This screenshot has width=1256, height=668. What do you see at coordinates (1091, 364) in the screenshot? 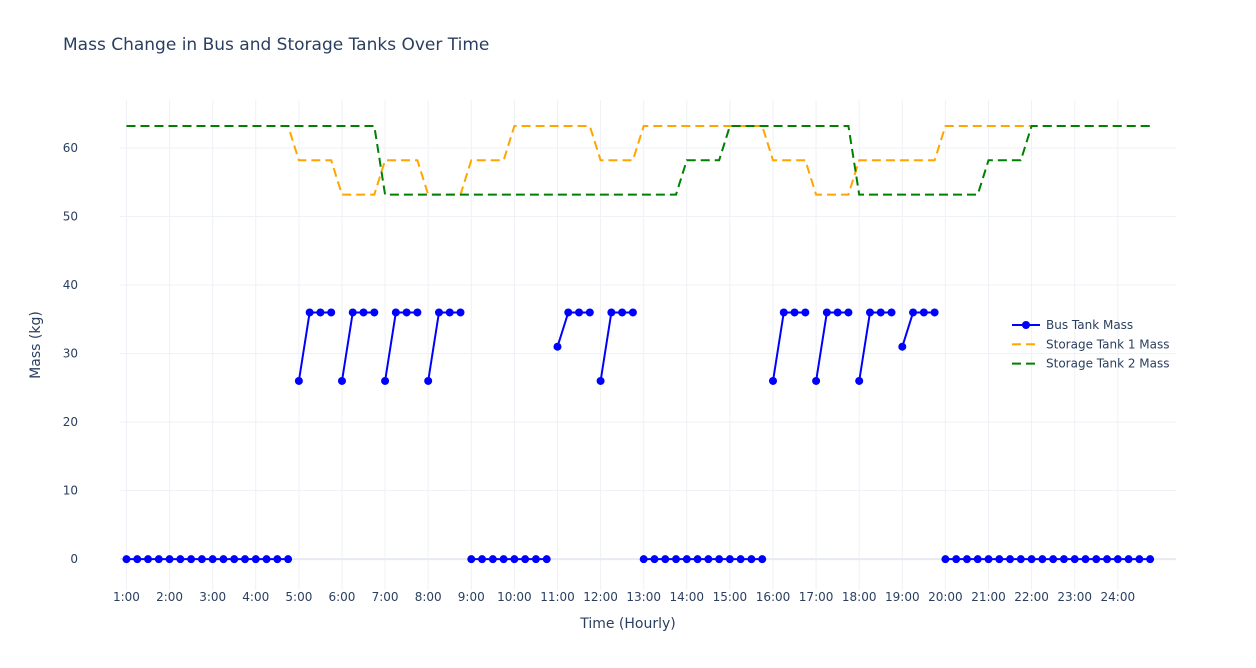
I see `legend-item: Storage Tank 2 Mass` at bounding box center [1091, 364].